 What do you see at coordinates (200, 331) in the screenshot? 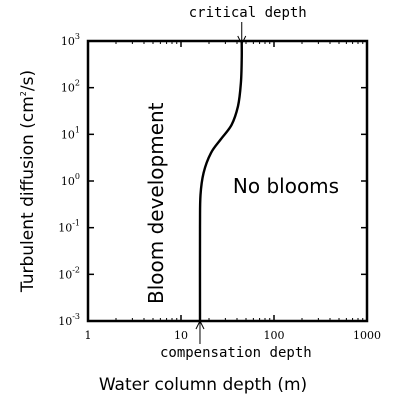
I see `compensation-depth-arrow` at bounding box center [200, 331].